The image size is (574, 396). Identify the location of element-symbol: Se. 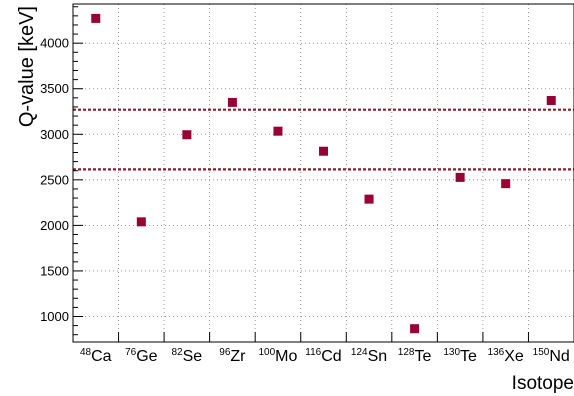
(193, 356).